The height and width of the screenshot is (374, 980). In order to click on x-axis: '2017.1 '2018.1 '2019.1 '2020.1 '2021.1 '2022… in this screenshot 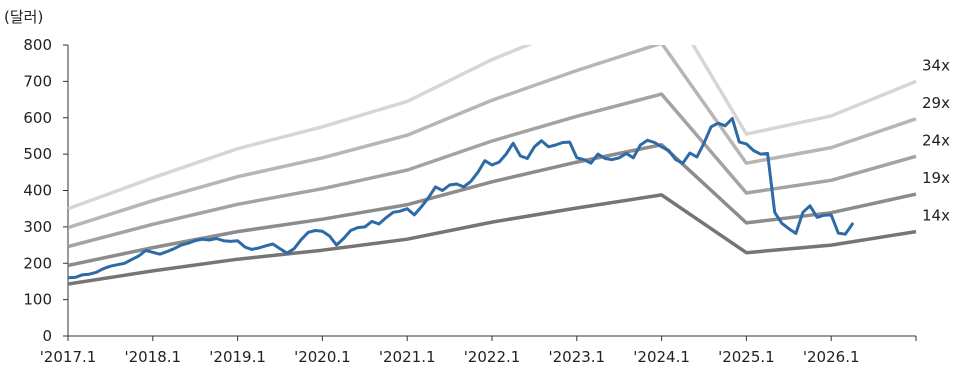, I will do `click(478, 350)`.